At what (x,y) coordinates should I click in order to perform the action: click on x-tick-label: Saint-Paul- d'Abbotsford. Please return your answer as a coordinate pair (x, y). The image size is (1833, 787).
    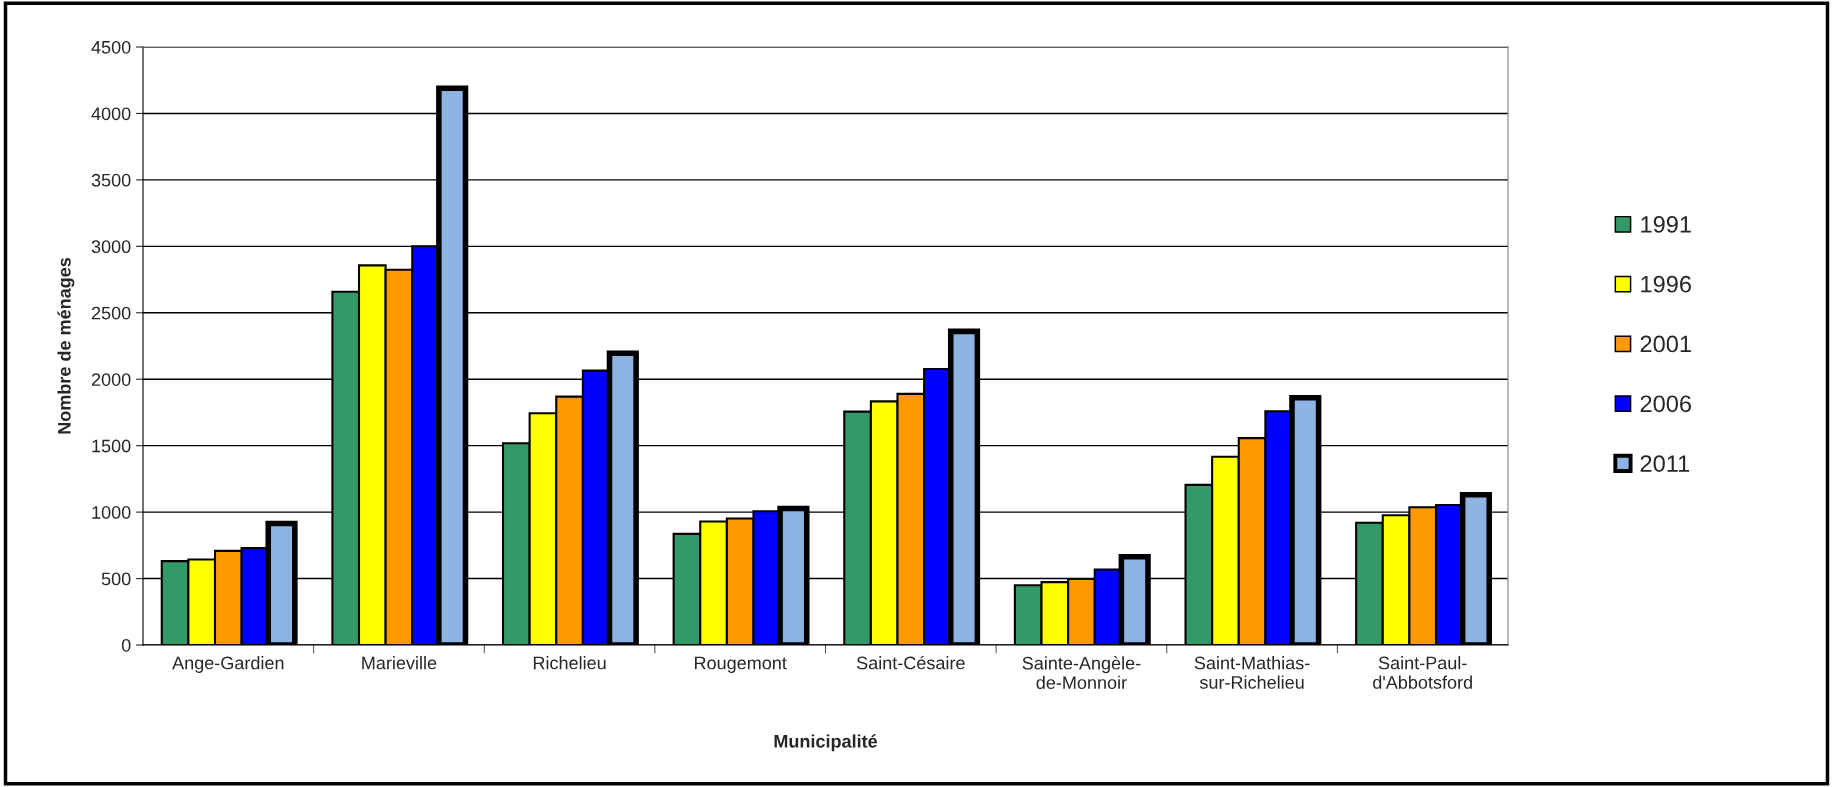
    Looking at the image, I should click on (1422, 672).